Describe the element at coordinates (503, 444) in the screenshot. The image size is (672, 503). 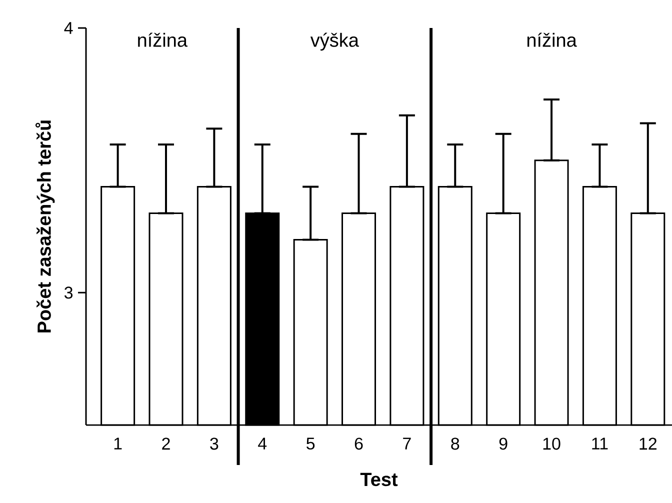
I see `x-tick-label: 9` at that location.